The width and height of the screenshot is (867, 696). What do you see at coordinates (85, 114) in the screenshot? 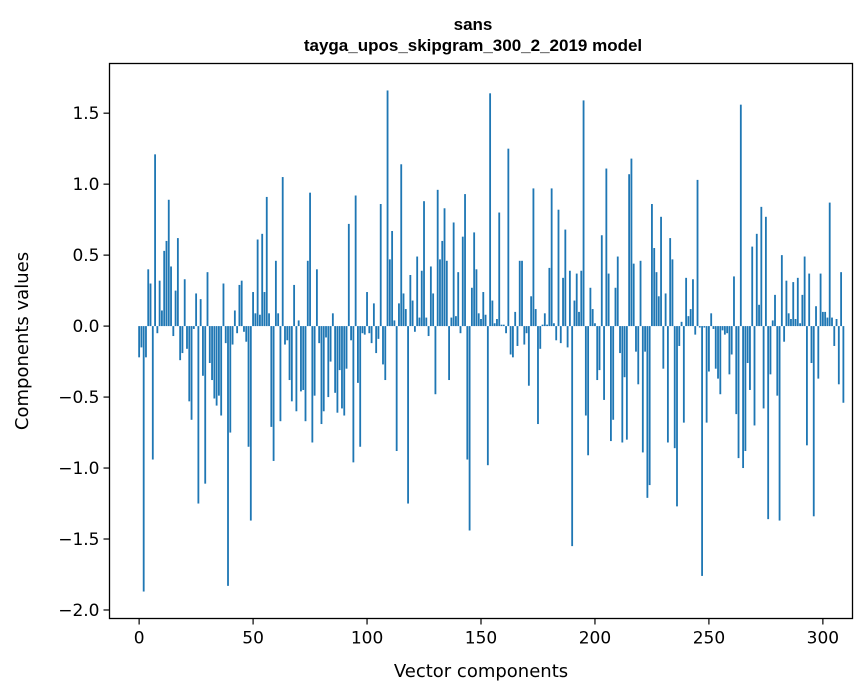
I see `y-tick-label: 1.5` at bounding box center [85, 114].